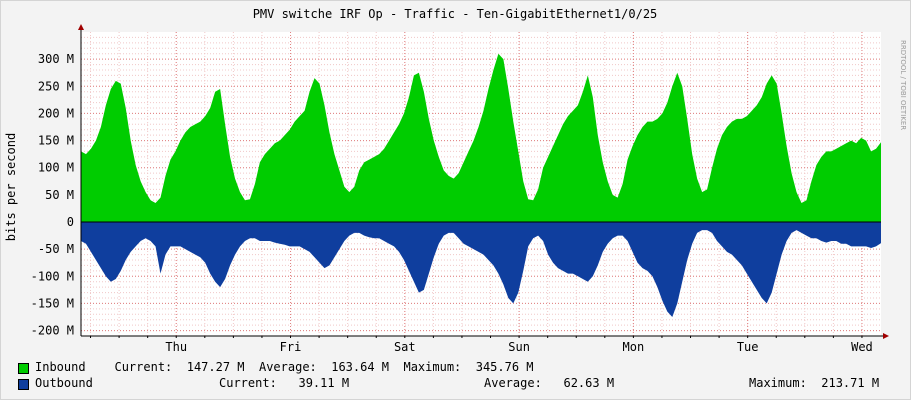  I want to click on outbound-swatch, so click(23, 384).